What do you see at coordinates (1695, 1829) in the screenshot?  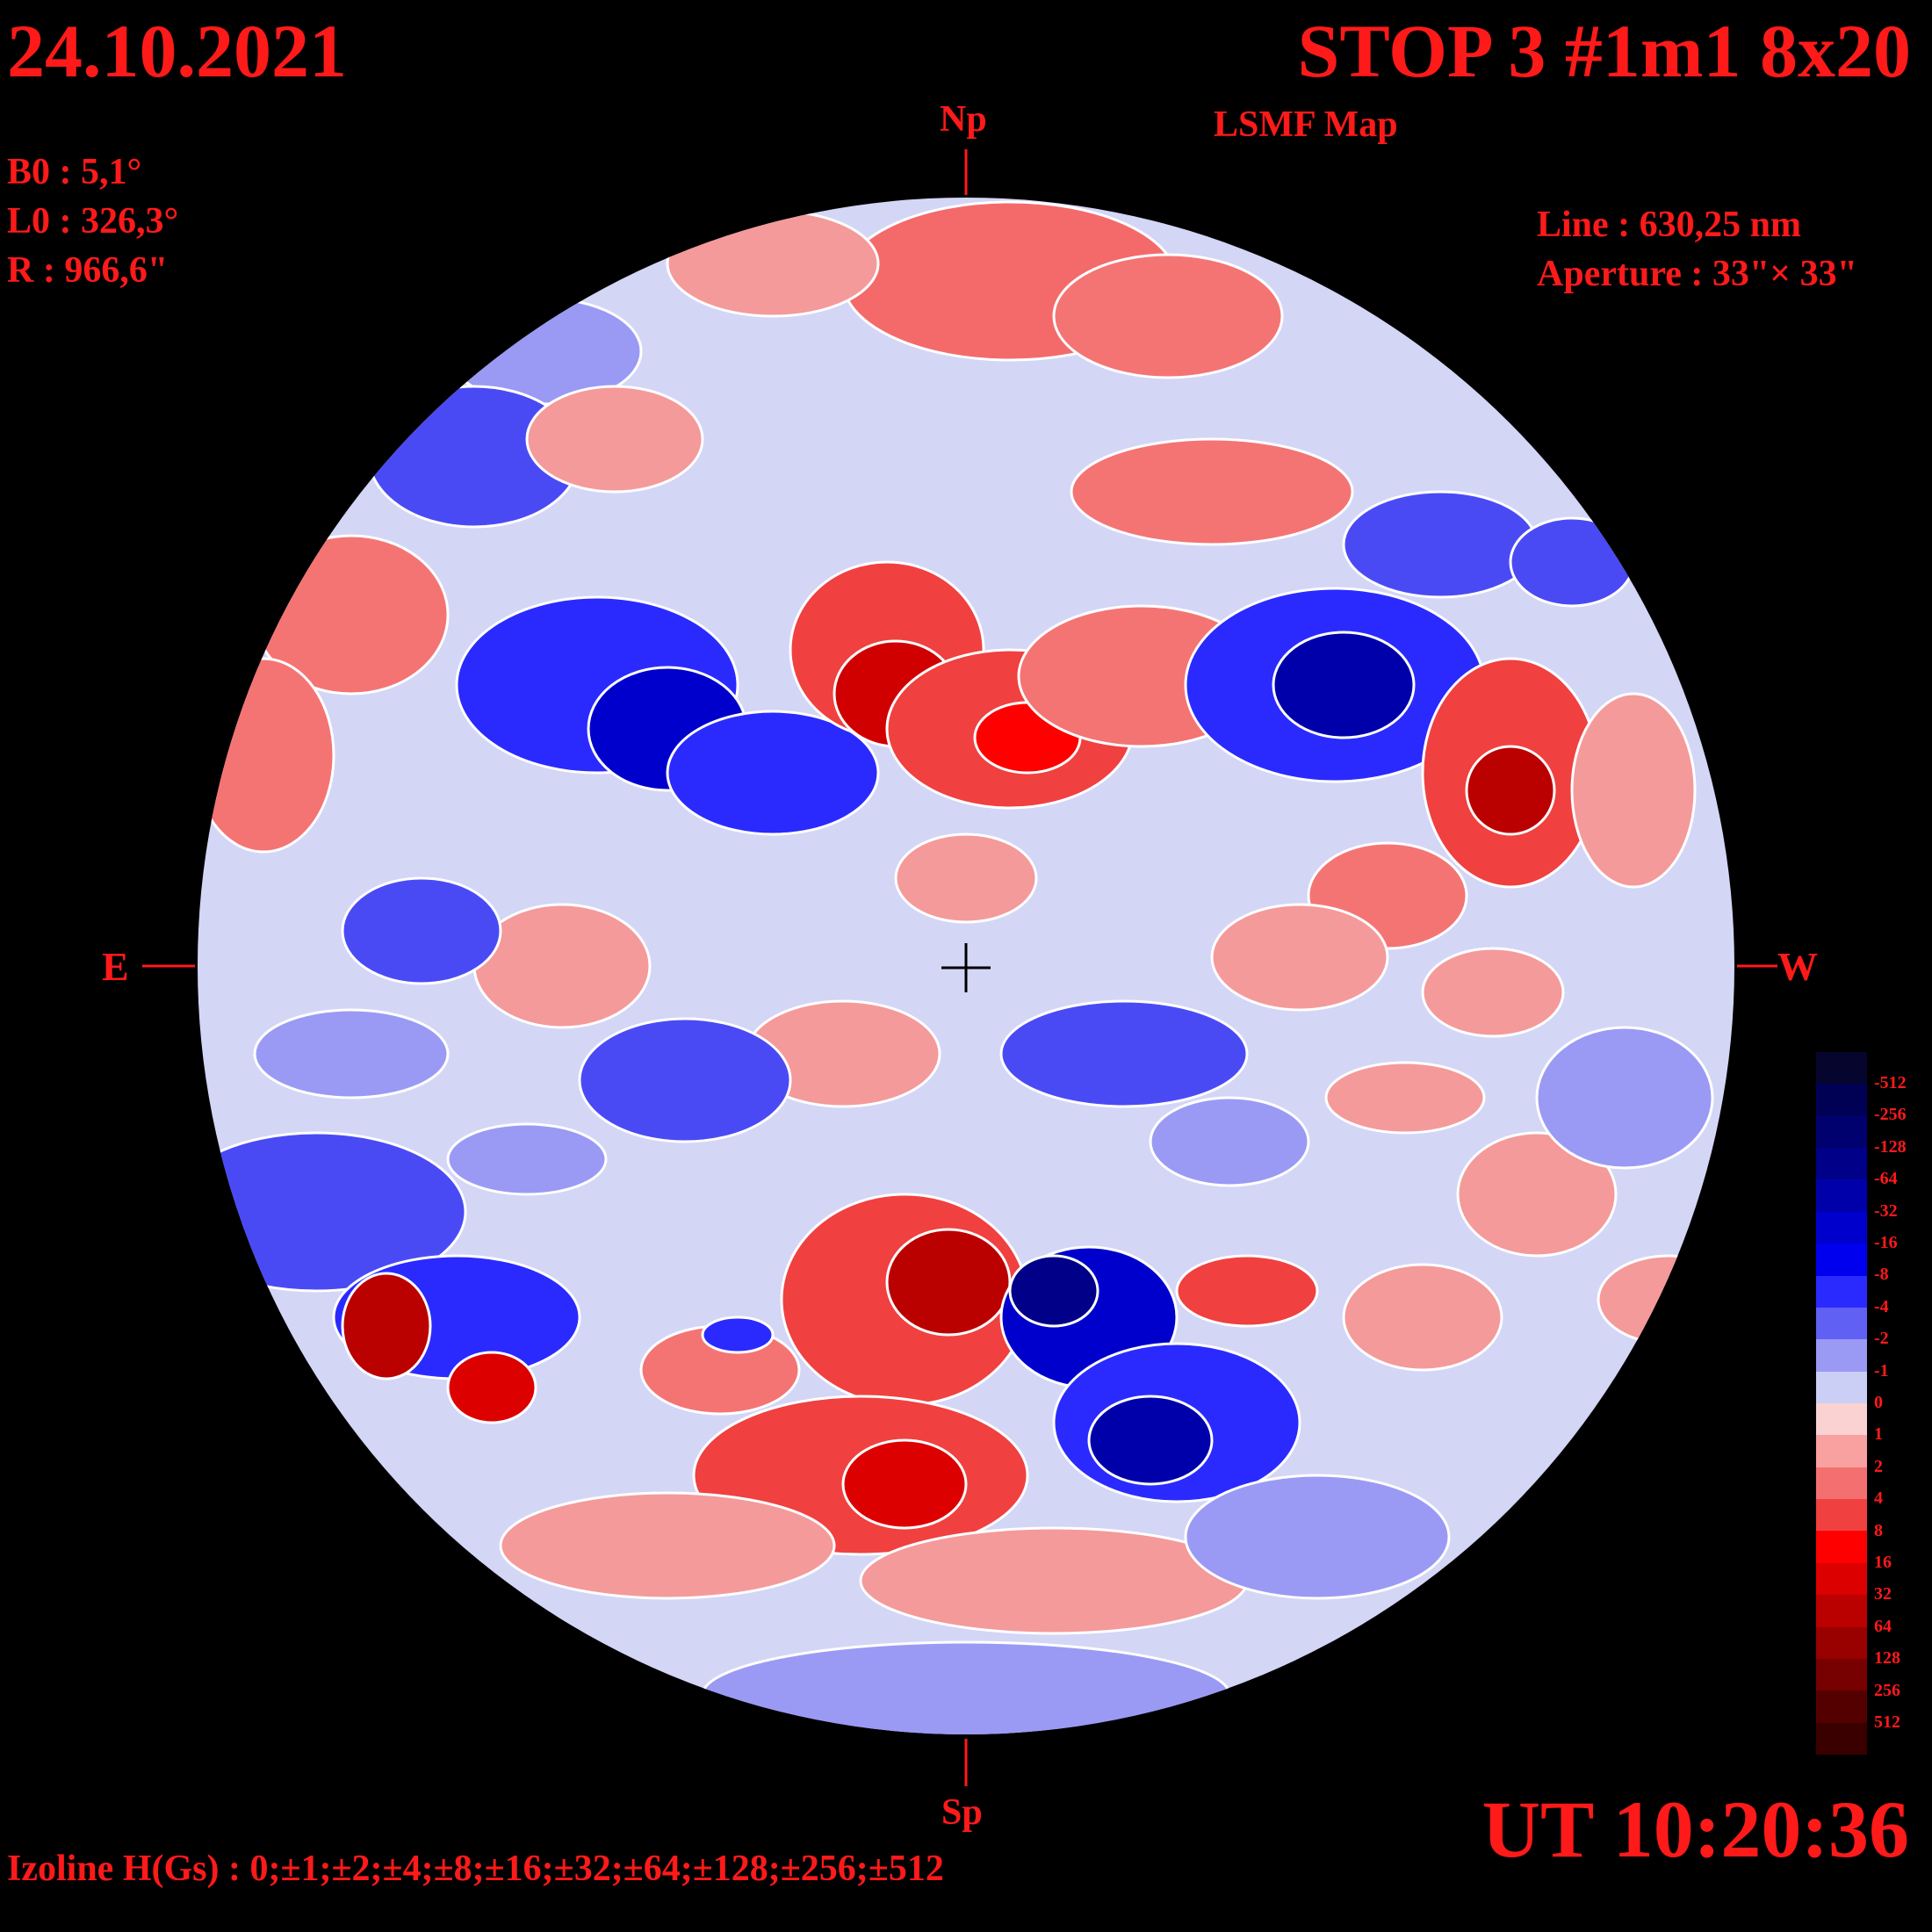 I see `ut-time: UT 10:20:36` at bounding box center [1695, 1829].